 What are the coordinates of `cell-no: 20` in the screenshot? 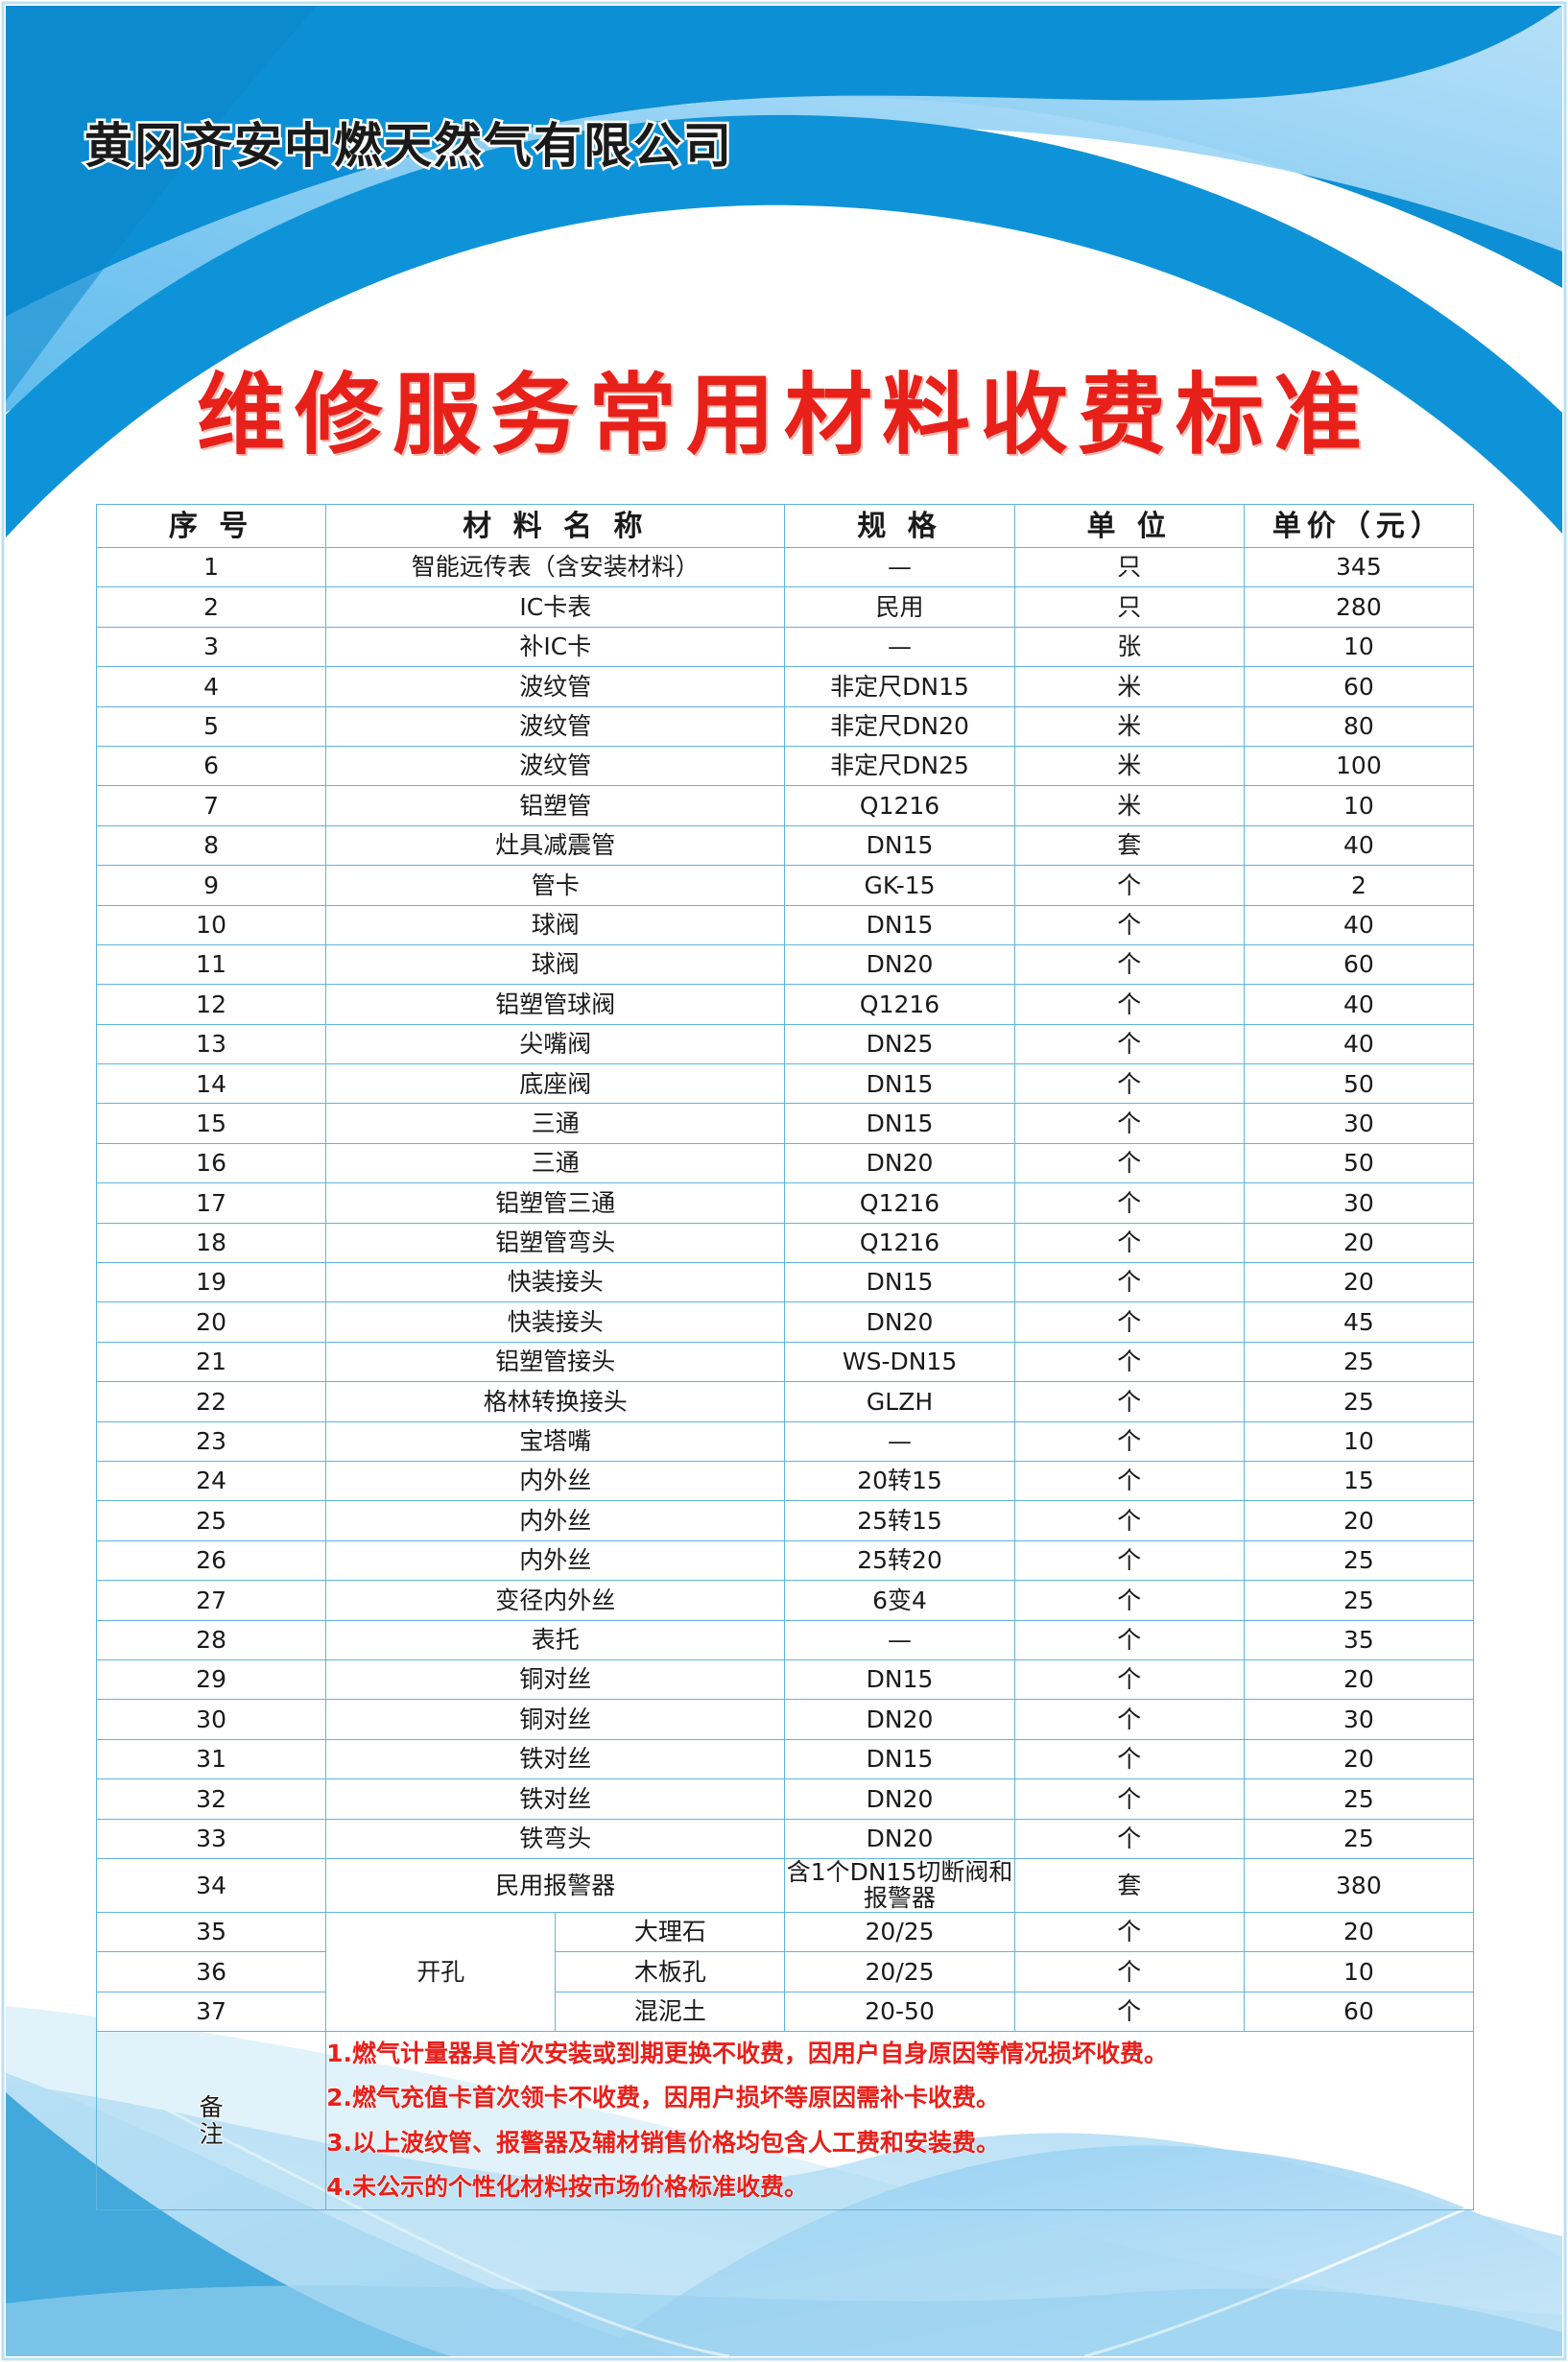 It's located at (211, 1322).